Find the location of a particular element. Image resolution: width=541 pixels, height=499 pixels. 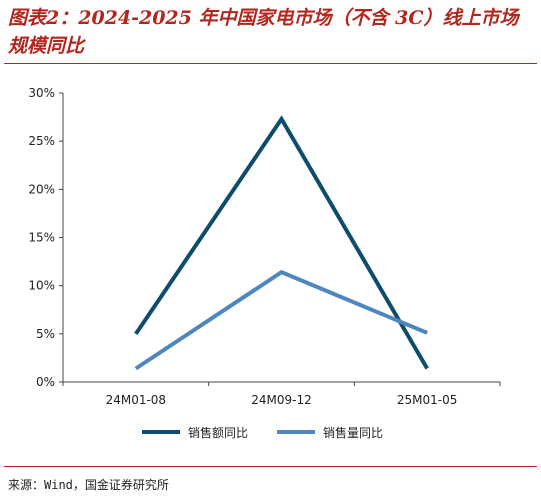

y-tick-label: 5% is located at coordinates (45, 334).